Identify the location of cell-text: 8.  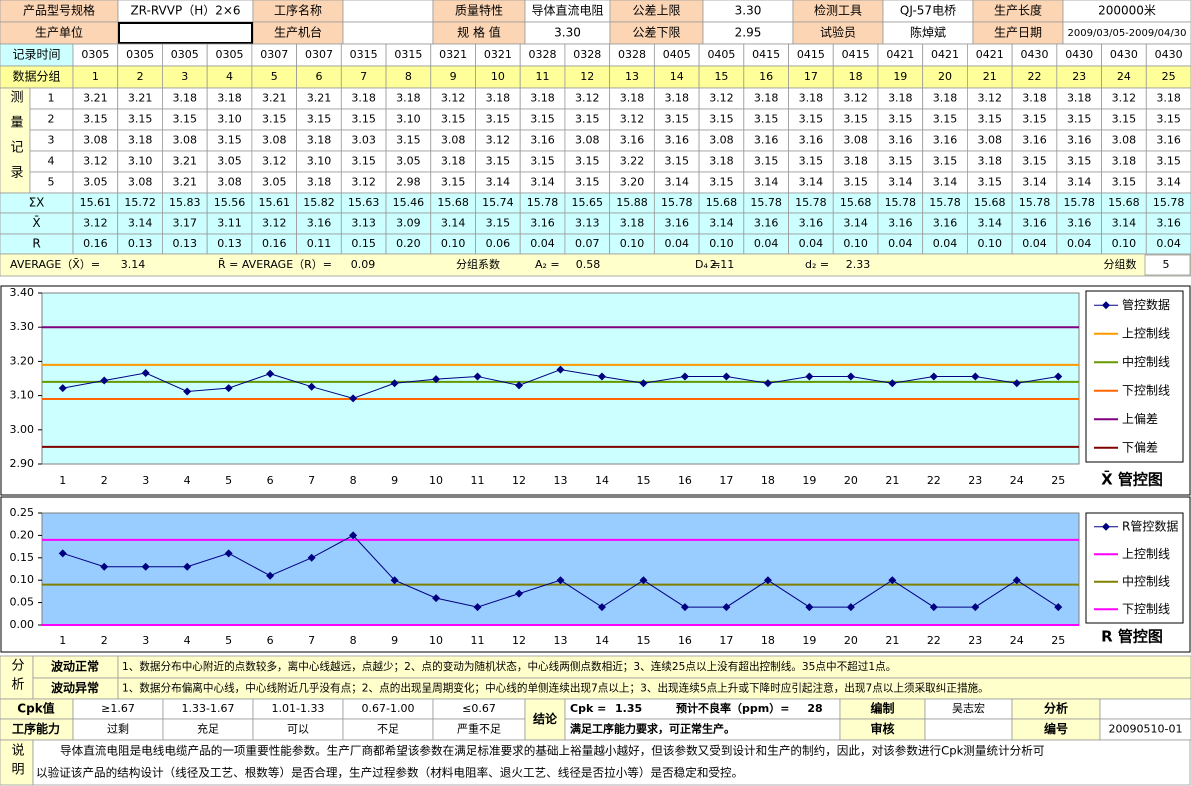
(408, 76).